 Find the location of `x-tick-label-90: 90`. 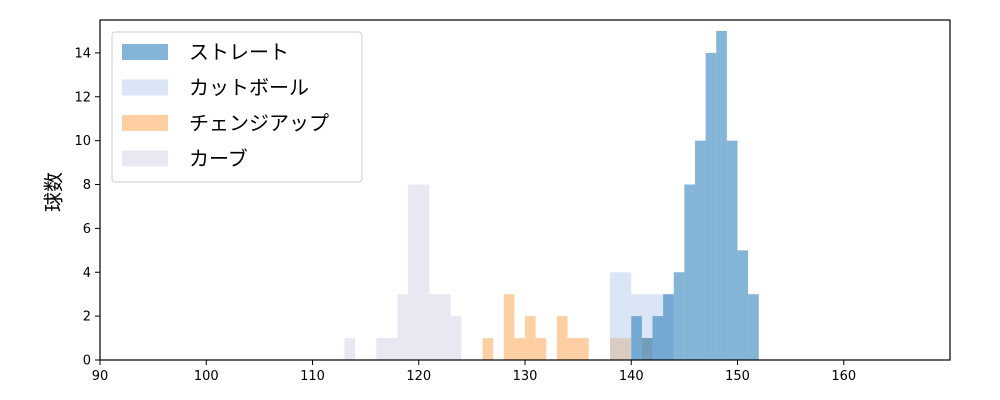

x-tick-label-90: 90 is located at coordinates (100, 376).